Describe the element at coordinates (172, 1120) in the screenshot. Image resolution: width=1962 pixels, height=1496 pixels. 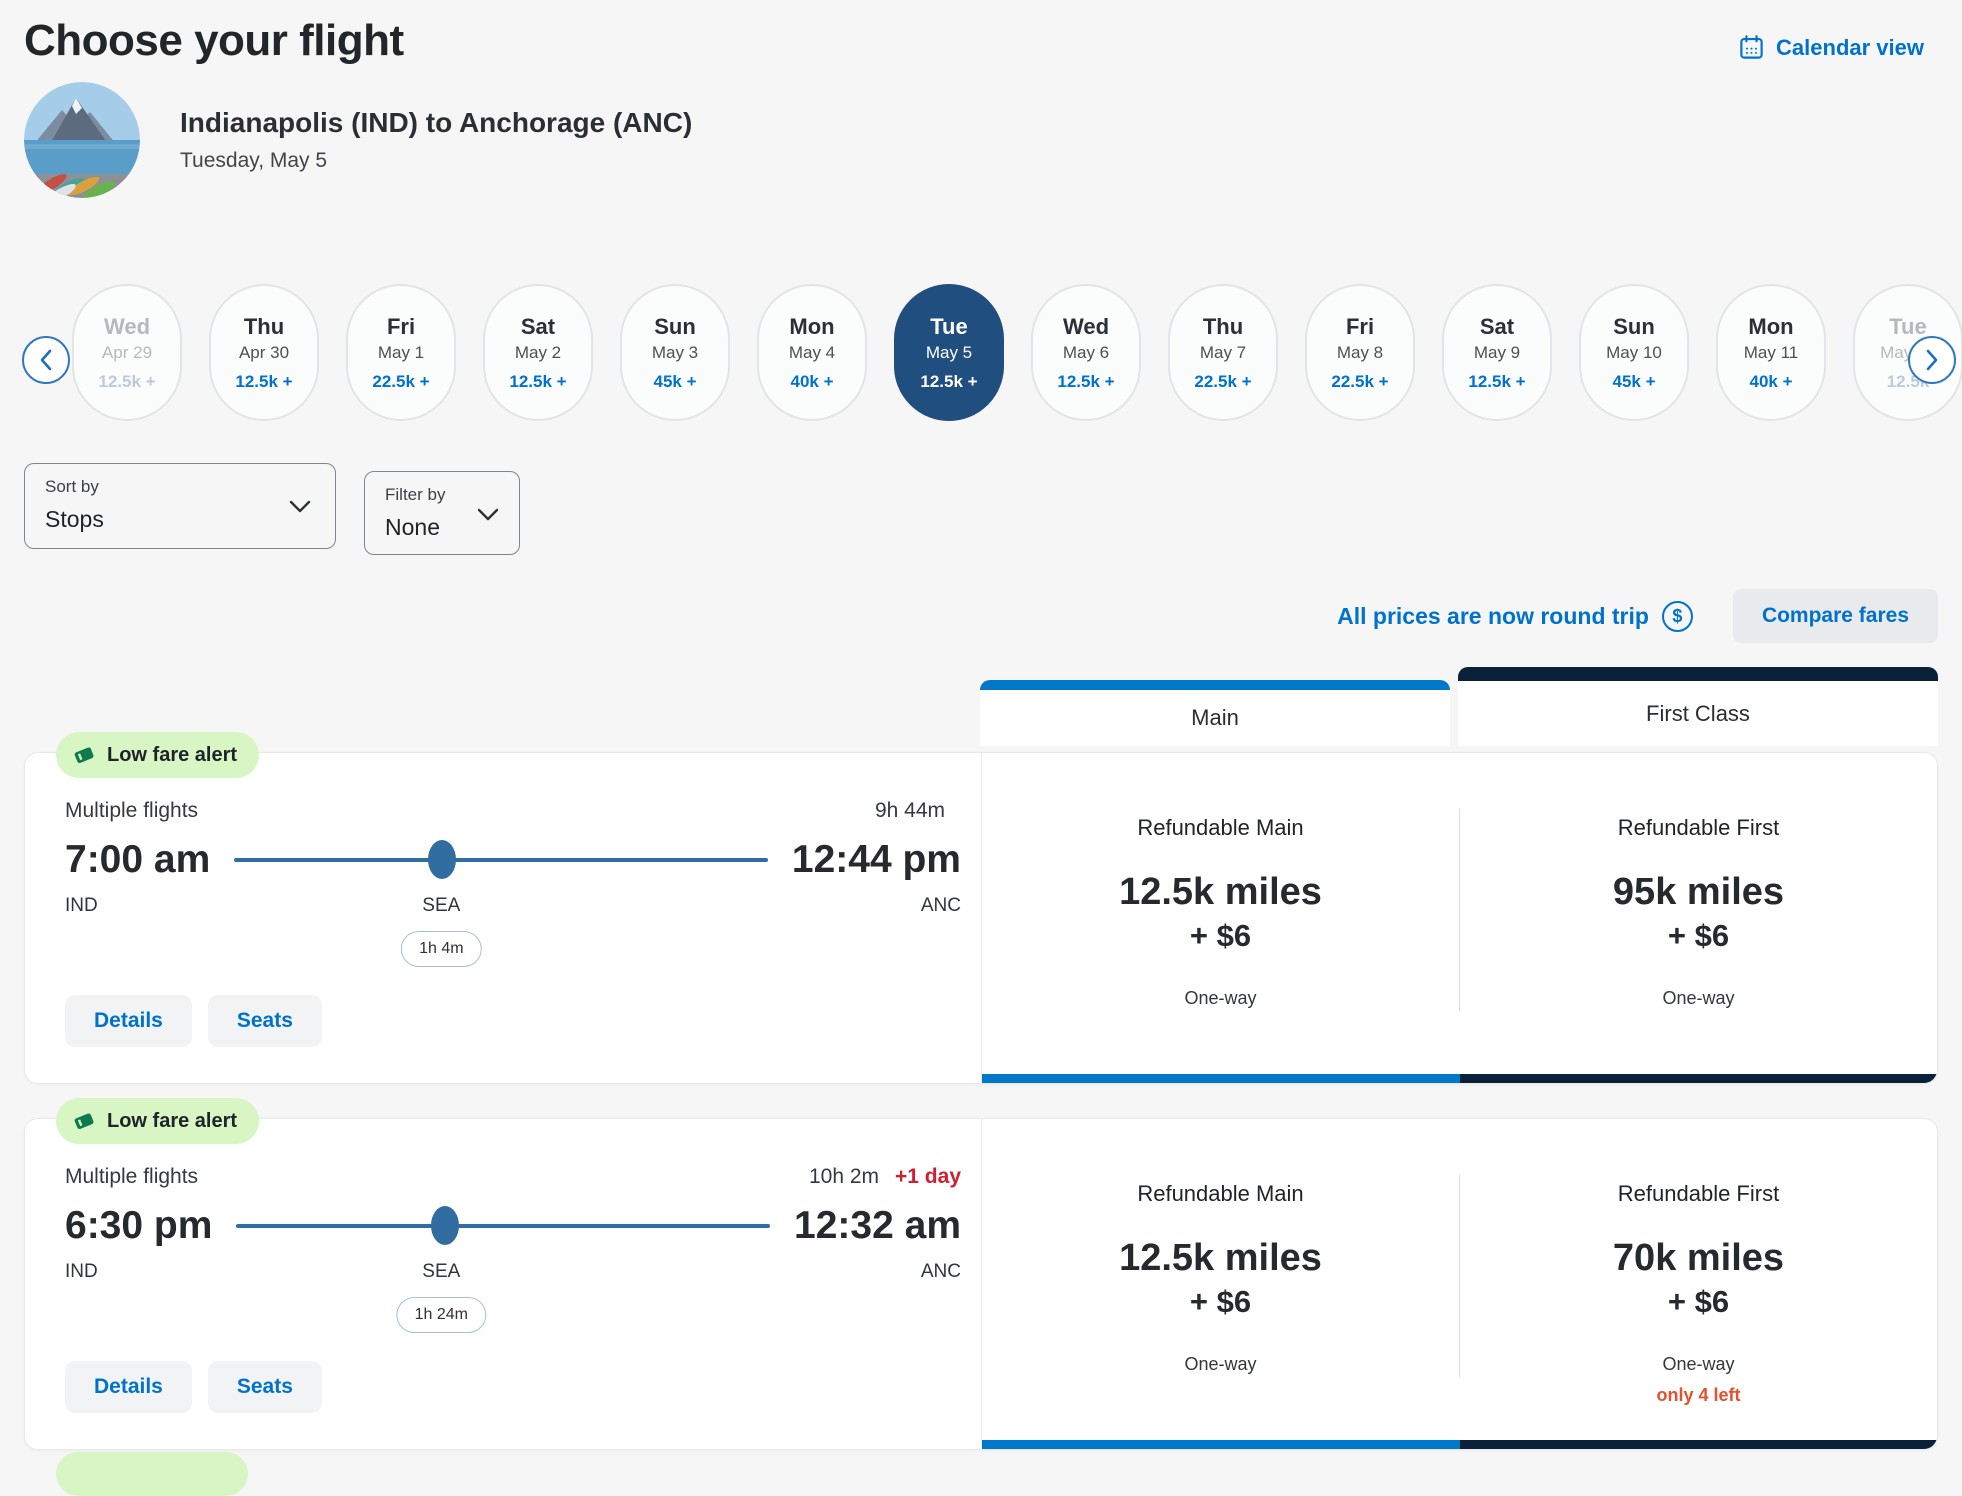
I see `low-fare-alert-label: Low fare alert` at that location.